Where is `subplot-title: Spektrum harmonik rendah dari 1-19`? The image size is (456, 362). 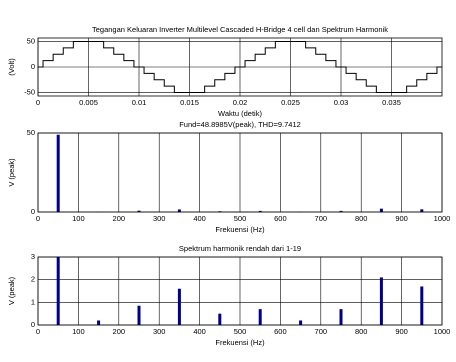 subplot-title: Spektrum harmonik rendah dari 1-19 is located at coordinates (240, 248).